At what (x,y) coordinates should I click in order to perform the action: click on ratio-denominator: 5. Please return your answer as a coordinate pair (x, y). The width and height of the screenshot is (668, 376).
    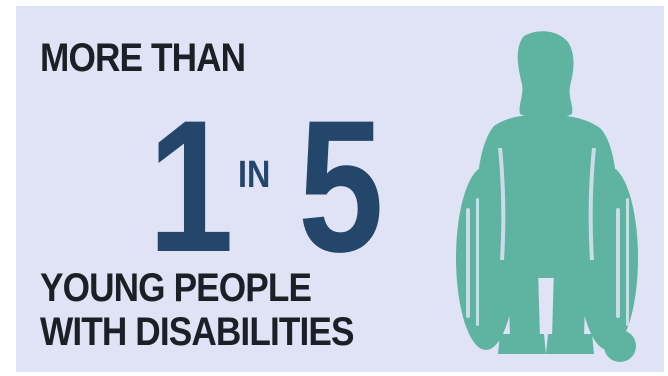
    Looking at the image, I should click on (341, 186).